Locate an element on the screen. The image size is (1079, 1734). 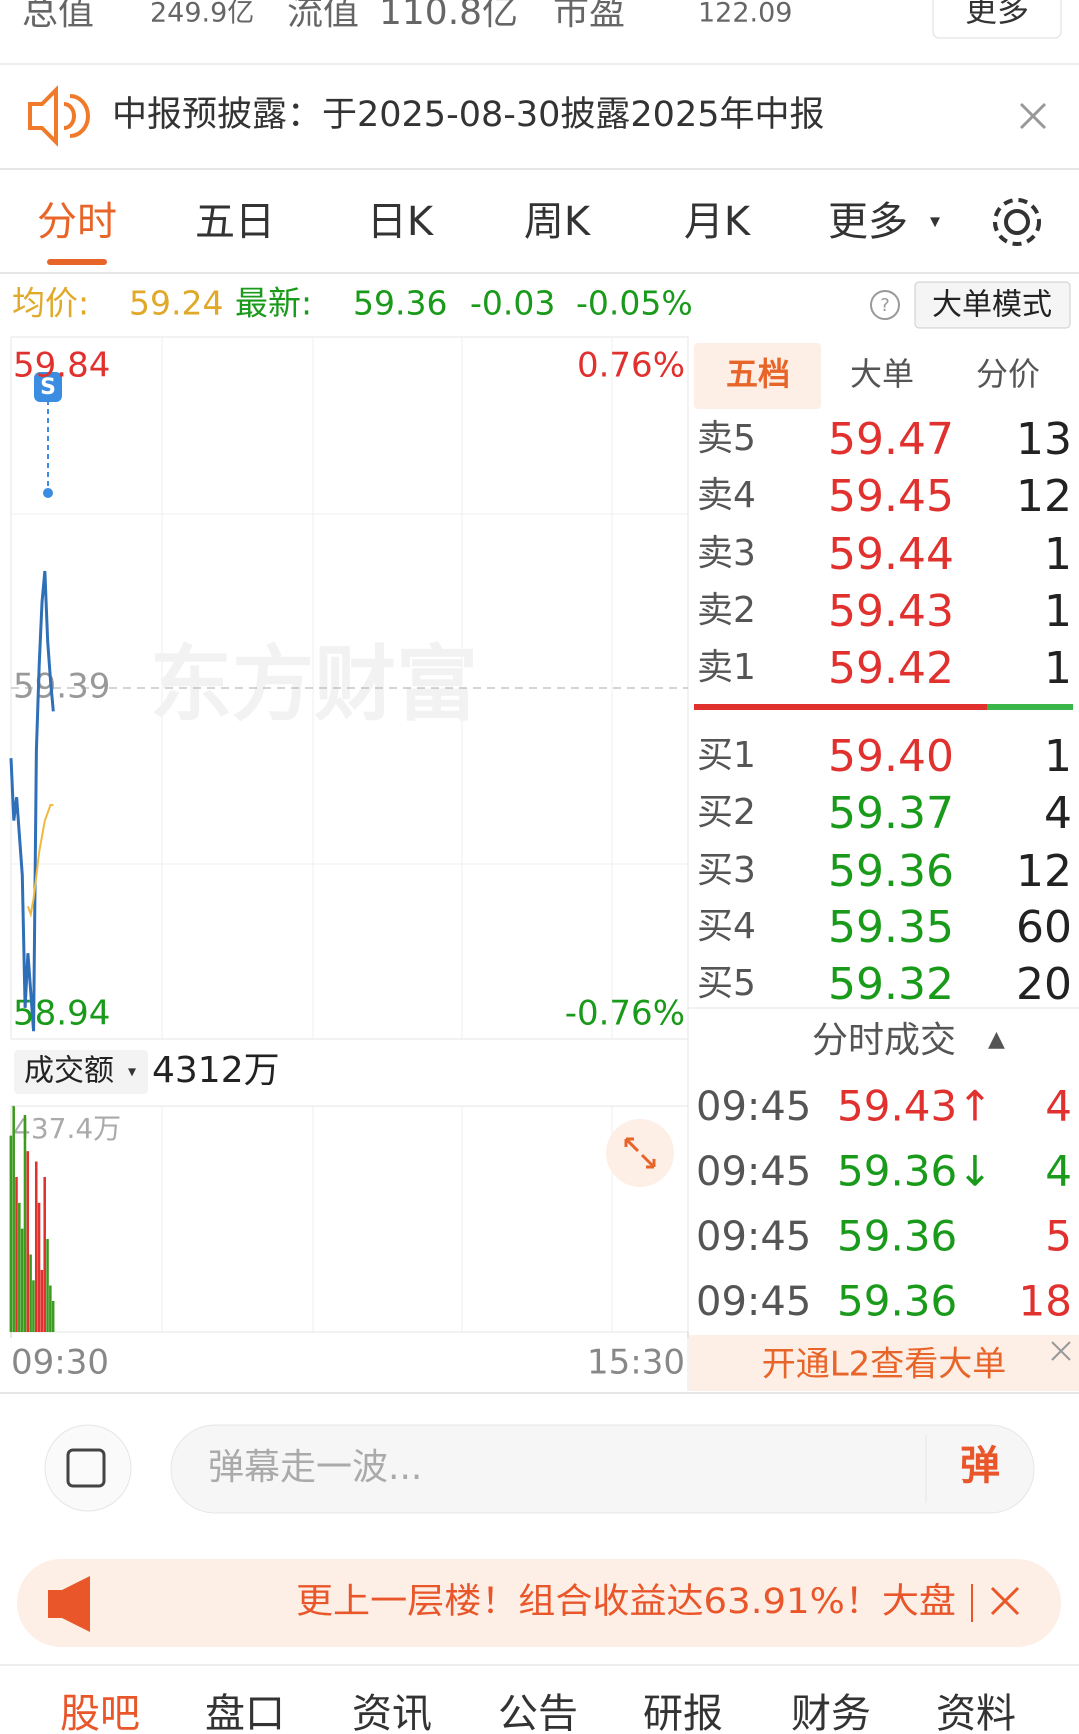
y-tick-label: 59.84 is located at coordinates (61, 366).